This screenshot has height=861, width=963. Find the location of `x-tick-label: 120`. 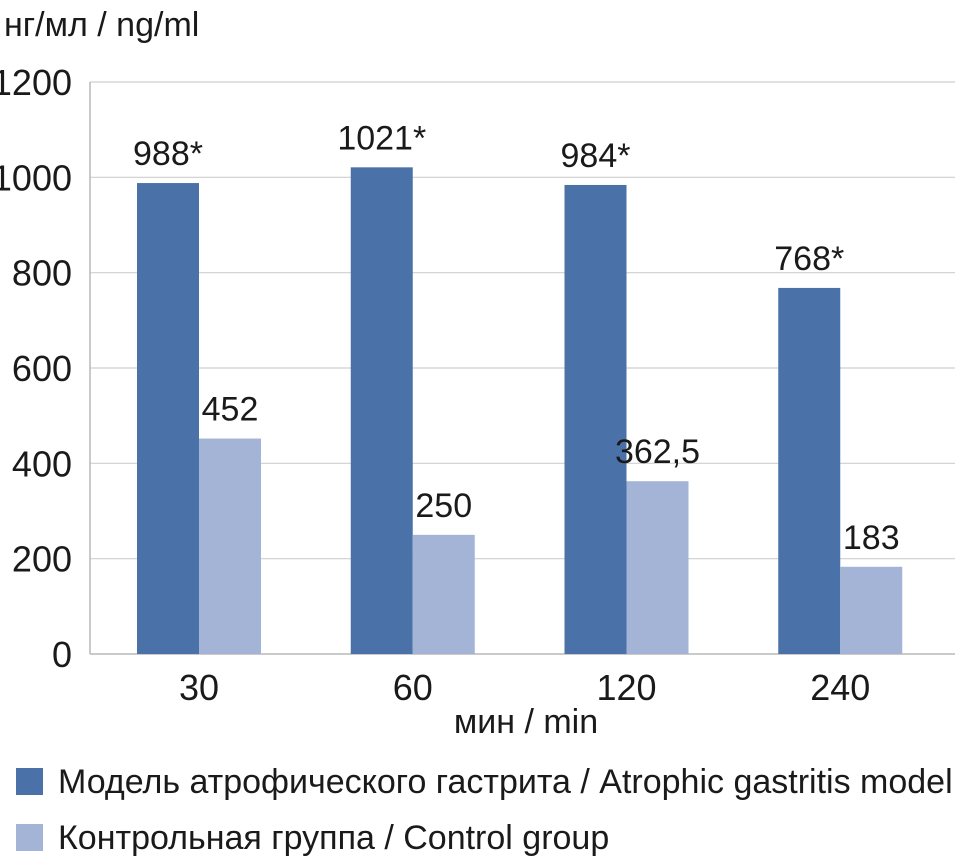

x-tick-label: 120 is located at coordinates (626, 687).